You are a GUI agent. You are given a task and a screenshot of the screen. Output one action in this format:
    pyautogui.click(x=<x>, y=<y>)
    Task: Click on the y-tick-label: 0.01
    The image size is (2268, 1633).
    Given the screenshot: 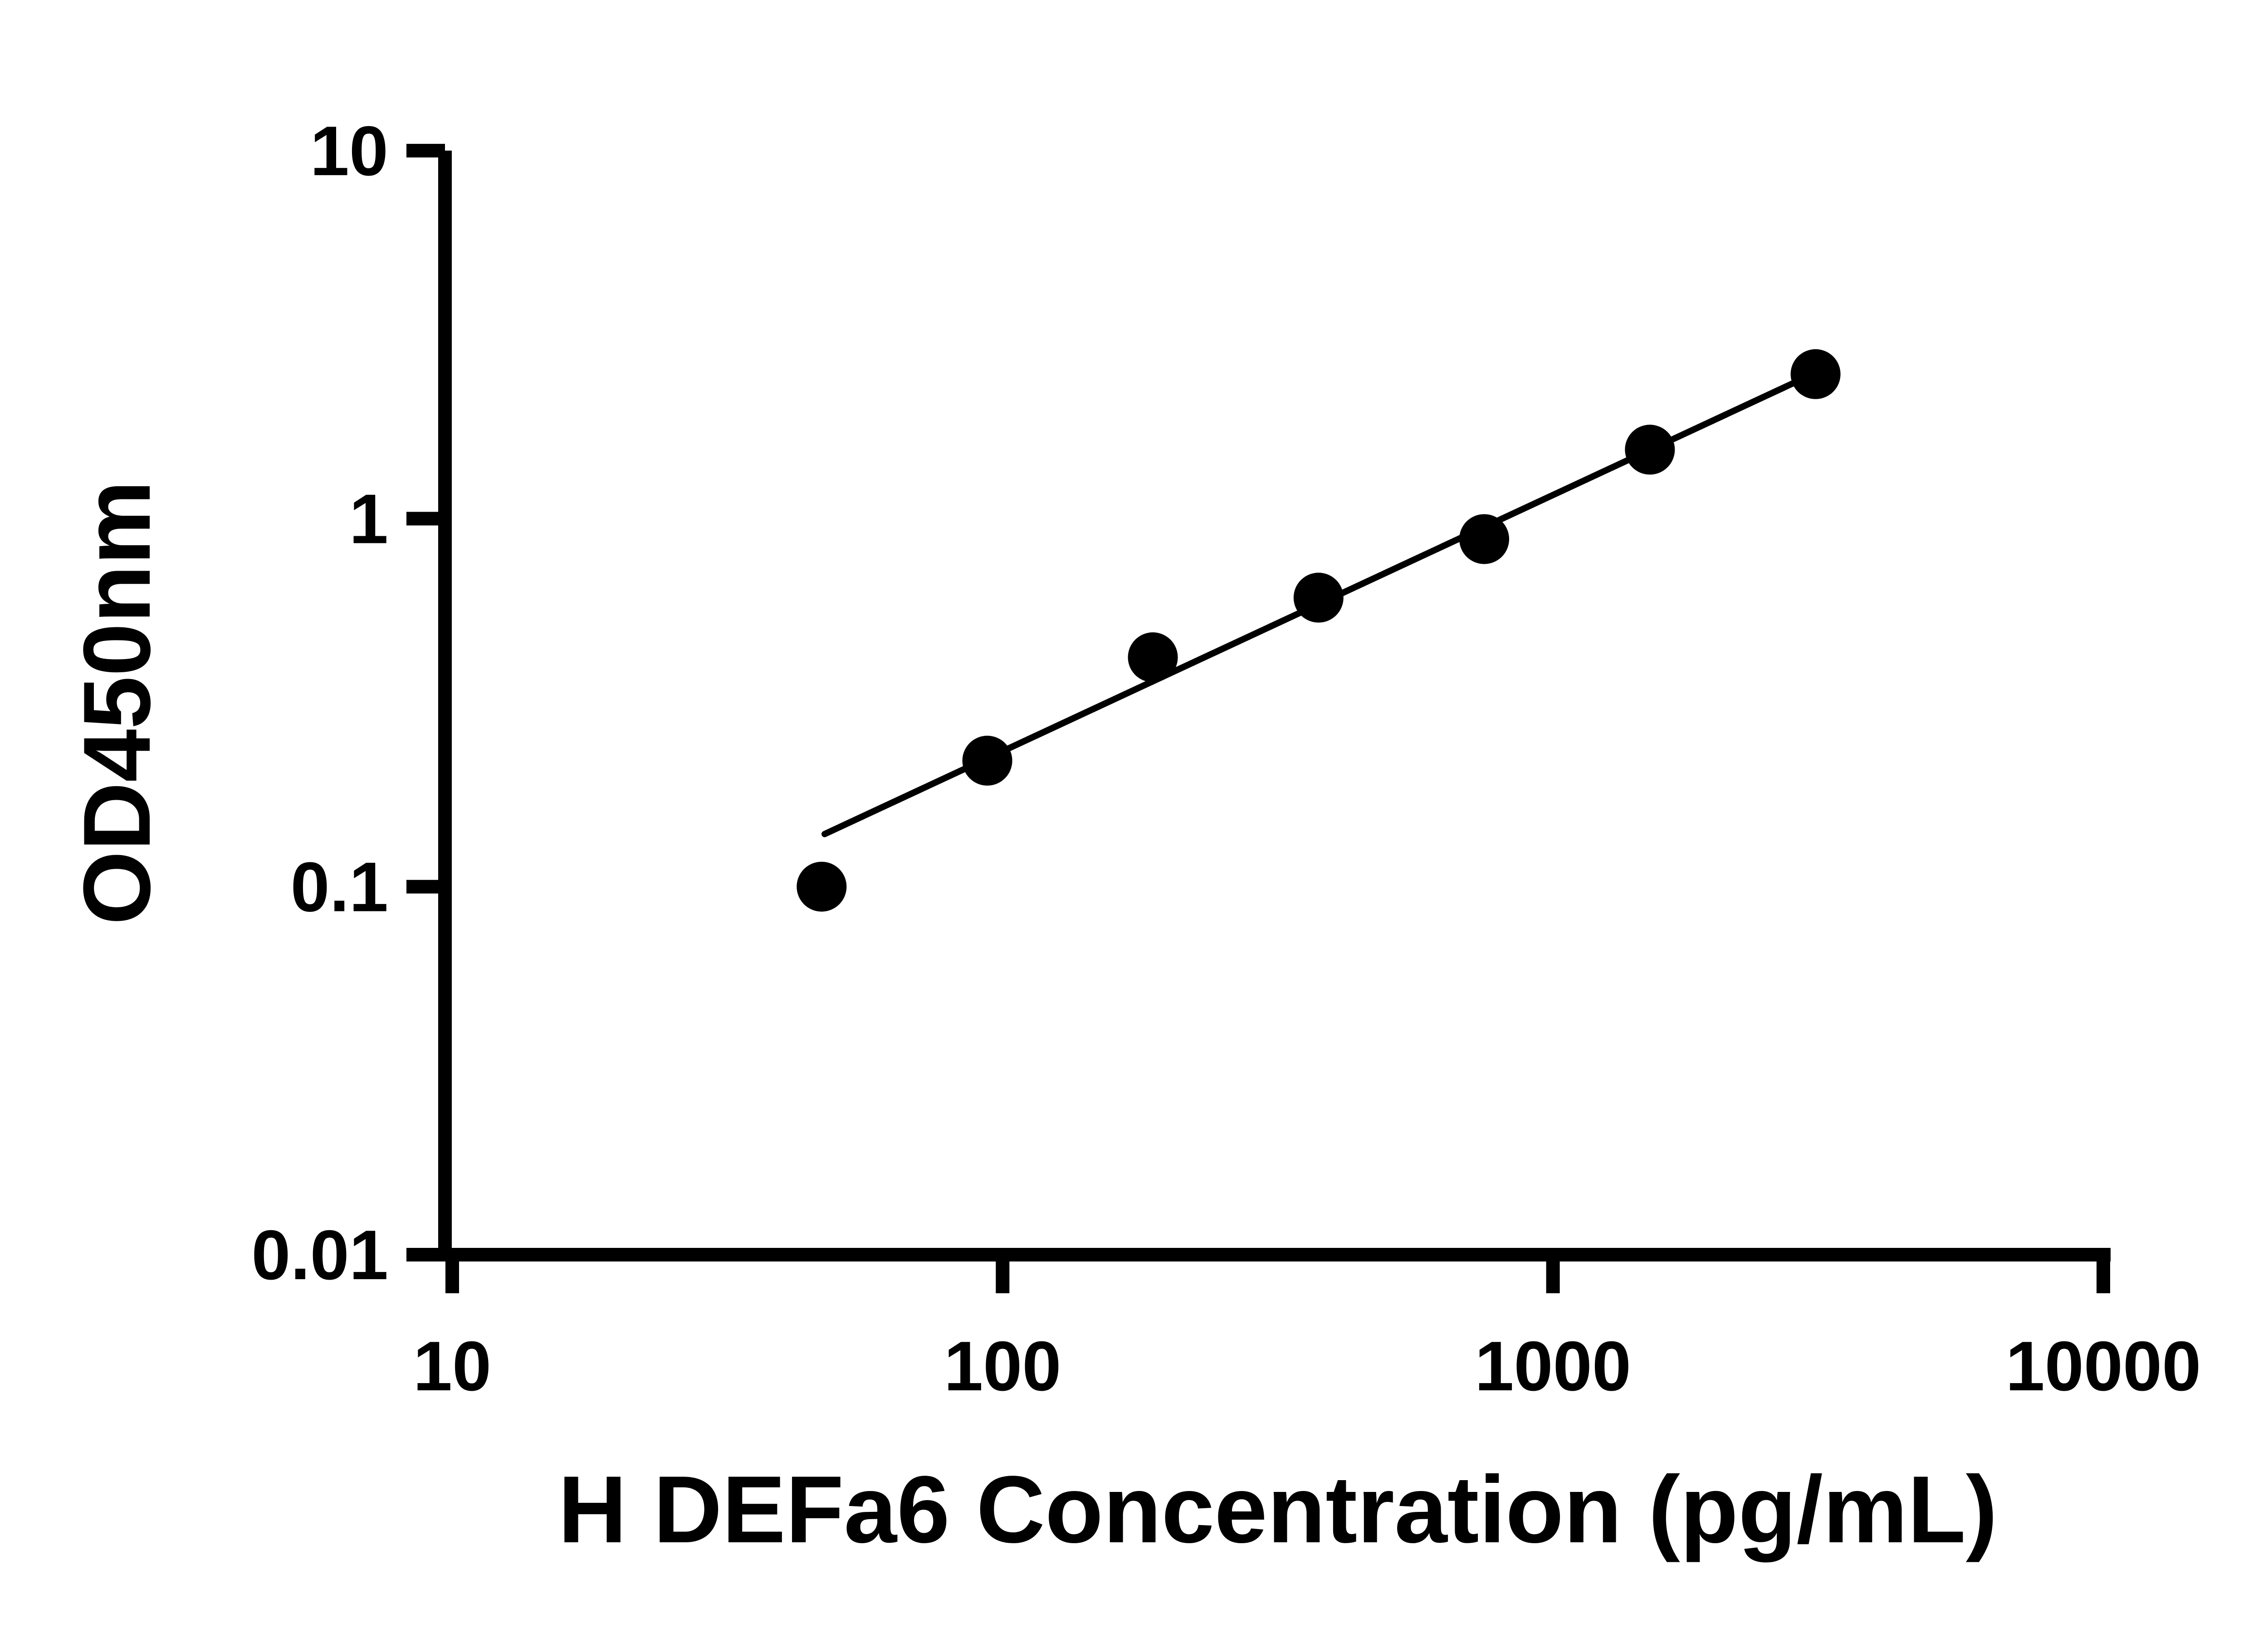 What is the action you would take?
    pyautogui.click(x=319, y=1255)
    